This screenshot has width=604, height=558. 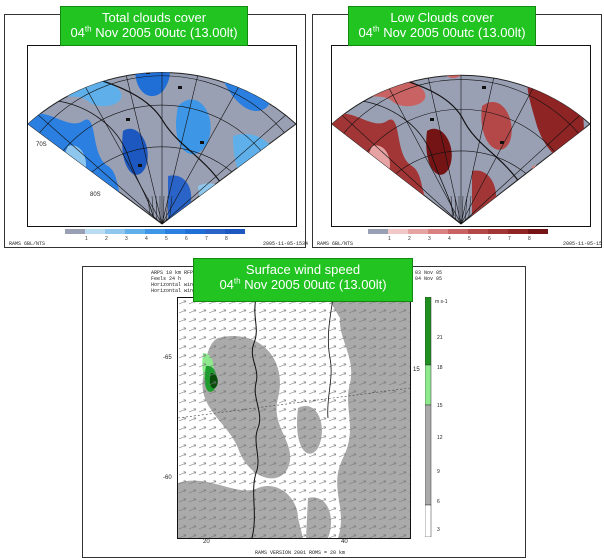 What do you see at coordinates (155, 239) in the screenshot?
I see `total-clouds-colorbar-labels: 1 2 3 4 5 6 7 8` at bounding box center [155, 239].